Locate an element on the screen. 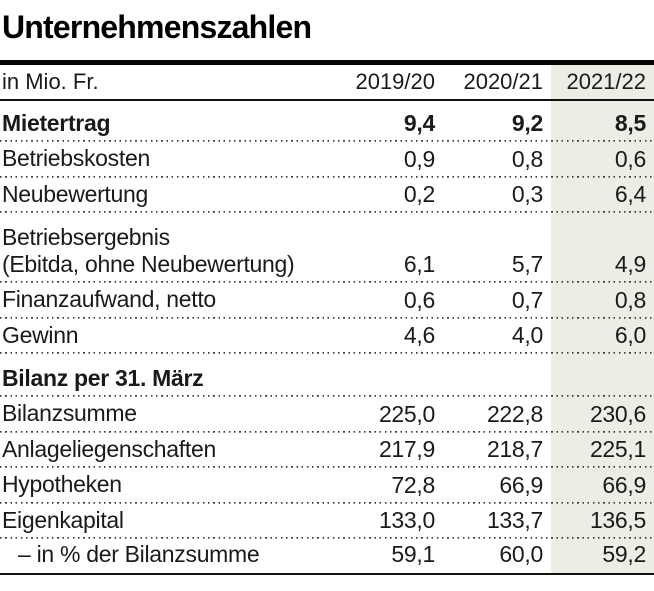  row-label-line2: (Ebitda, ohne Neubewertung) is located at coordinates (148, 263).